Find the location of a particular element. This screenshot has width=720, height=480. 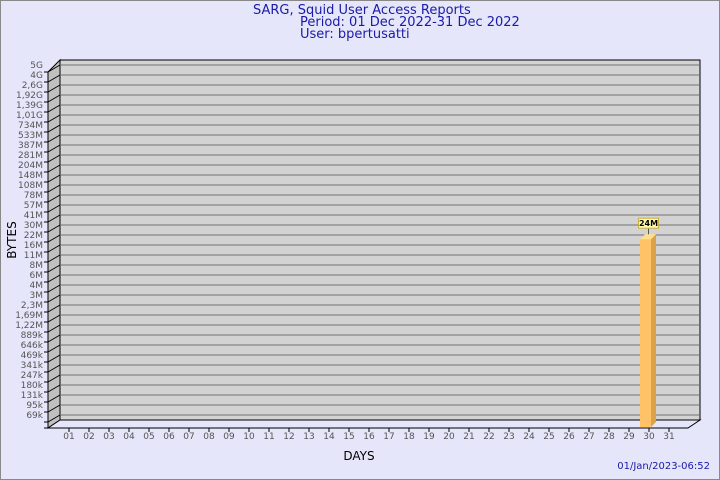

y-tick-label: 4M is located at coordinates (37, 286).